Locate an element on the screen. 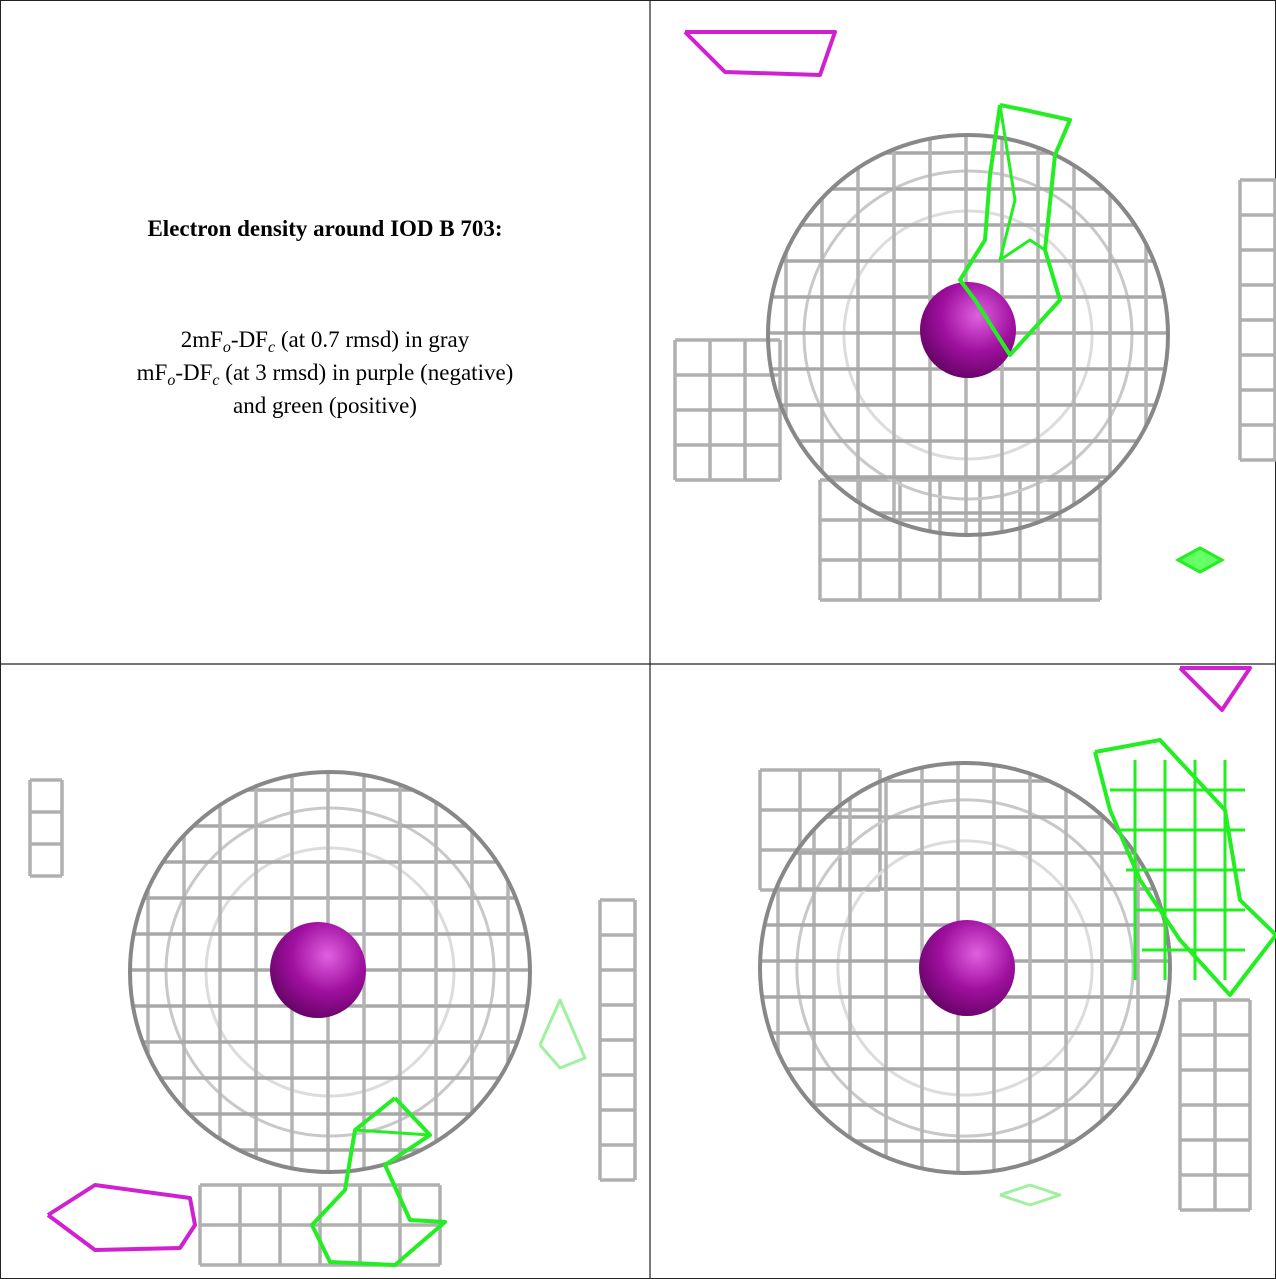 This screenshot has height=1279, width=1276. legend-line: 2mFo-DFc (at 0.7 rmsd) in gray is located at coordinates (325, 341).